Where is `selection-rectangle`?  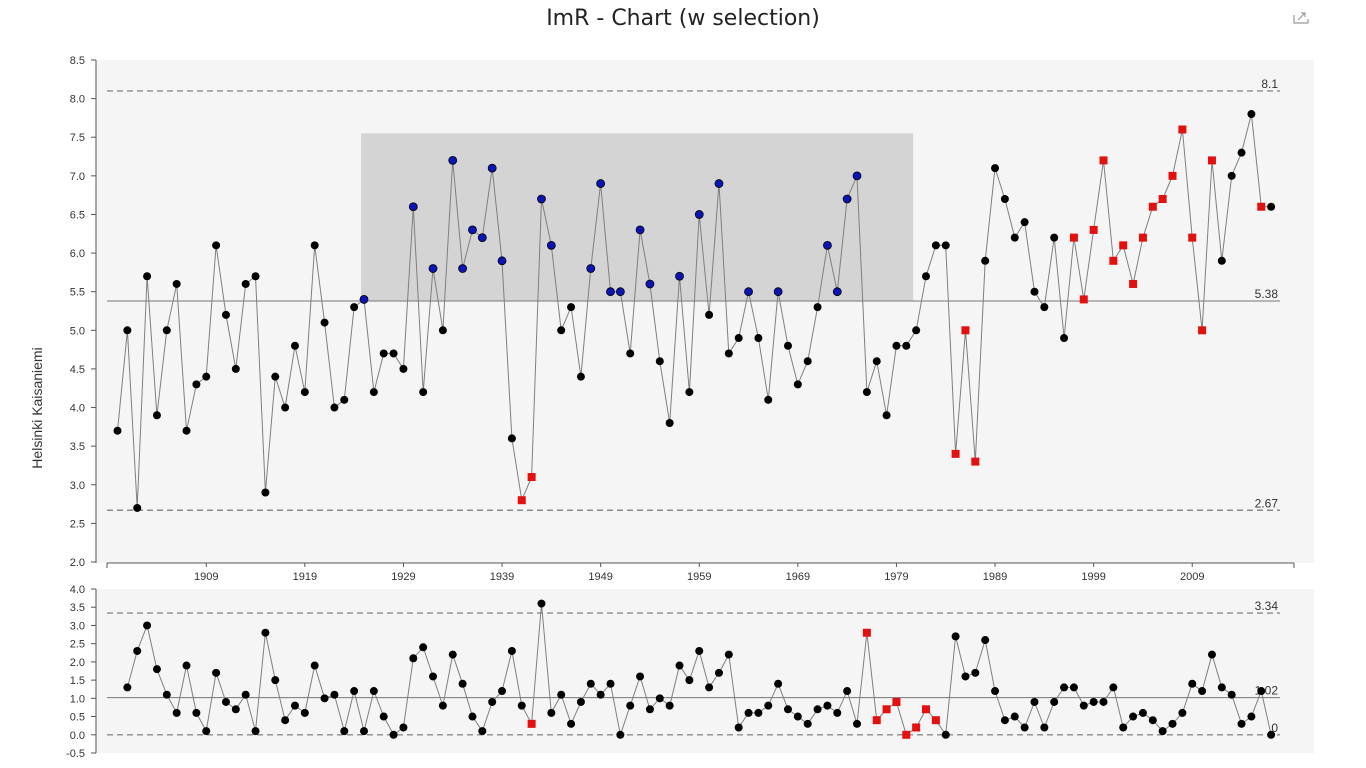
selection-rectangle is located at coordinates (637, 217).